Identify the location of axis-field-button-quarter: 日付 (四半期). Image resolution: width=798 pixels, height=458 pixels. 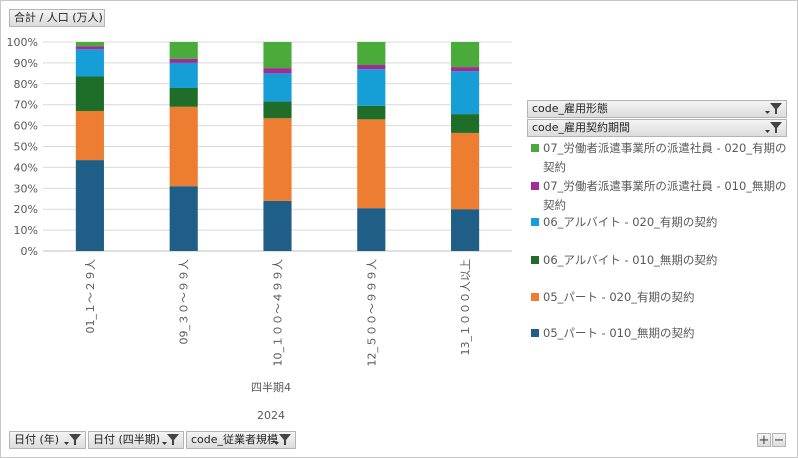
(136, 440).